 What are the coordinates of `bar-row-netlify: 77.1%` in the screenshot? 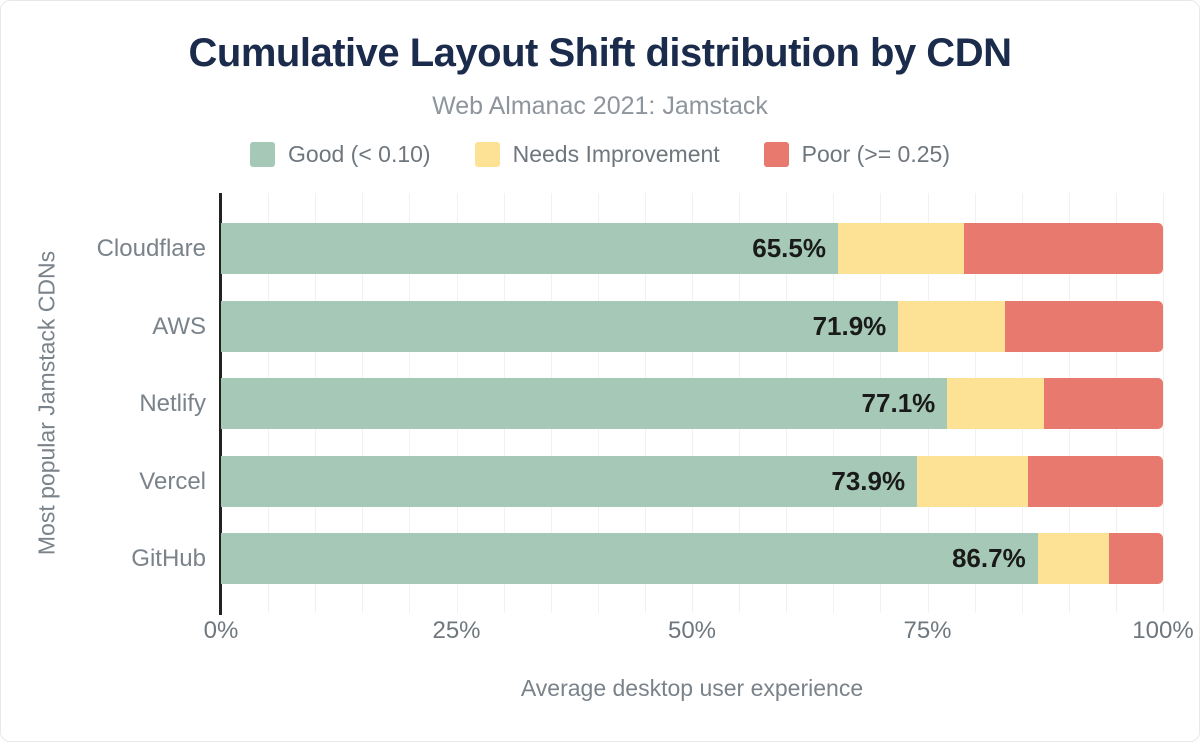 It's located at (692, 403).